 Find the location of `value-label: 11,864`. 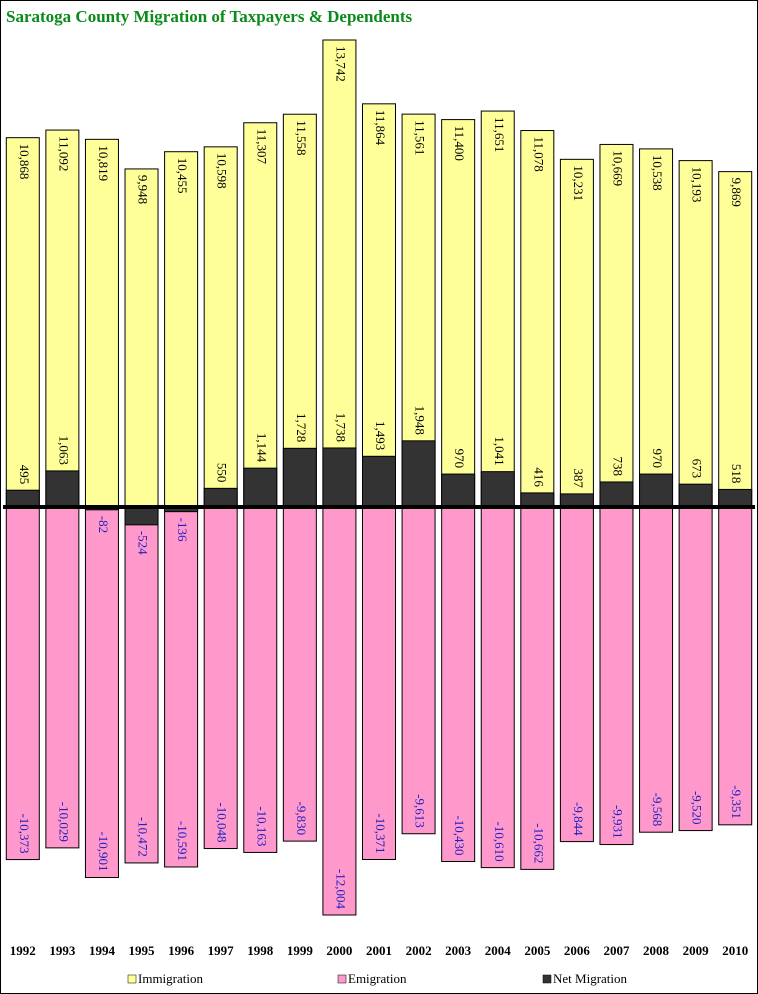

value-label: 11,864 is located at coordinates (380, 128).